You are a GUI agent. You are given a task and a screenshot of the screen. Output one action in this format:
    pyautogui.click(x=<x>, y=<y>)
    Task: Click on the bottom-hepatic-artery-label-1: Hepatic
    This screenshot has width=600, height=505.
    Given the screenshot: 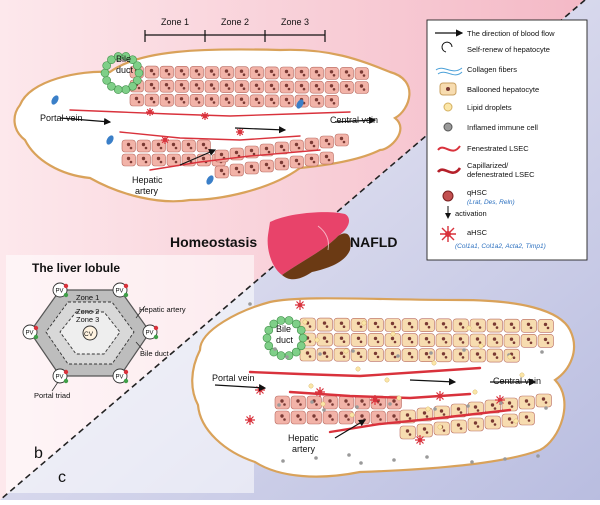 What is the action you would take?
    pyautogui.click(x=303, y=438)
    